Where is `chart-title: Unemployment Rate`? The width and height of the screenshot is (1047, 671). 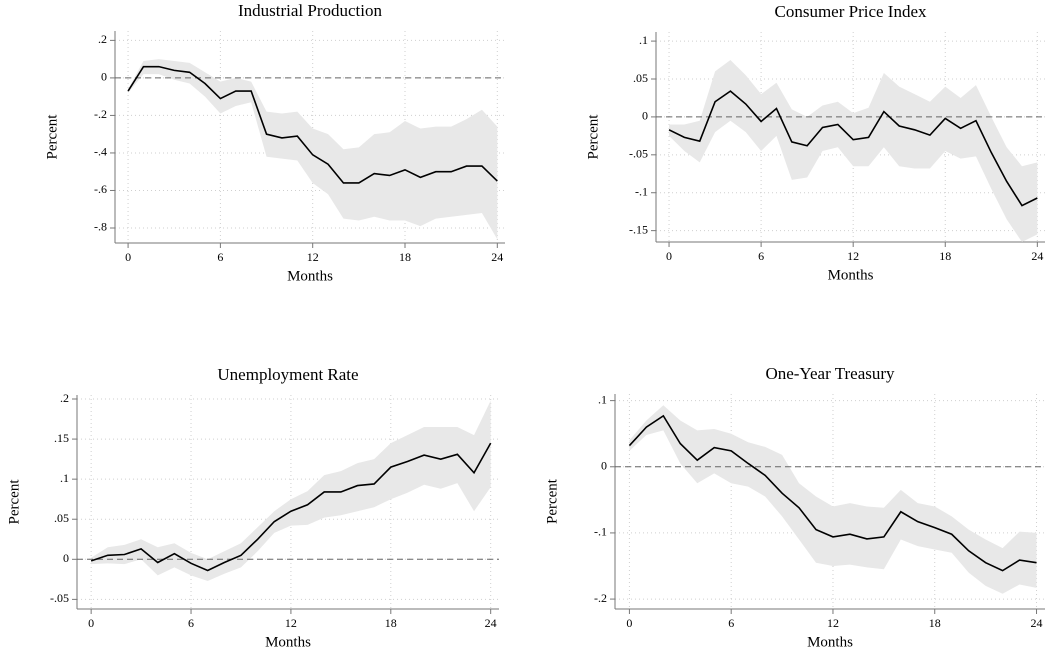 chart-title: Unemployment Rate is located at coordinates (287, 374).